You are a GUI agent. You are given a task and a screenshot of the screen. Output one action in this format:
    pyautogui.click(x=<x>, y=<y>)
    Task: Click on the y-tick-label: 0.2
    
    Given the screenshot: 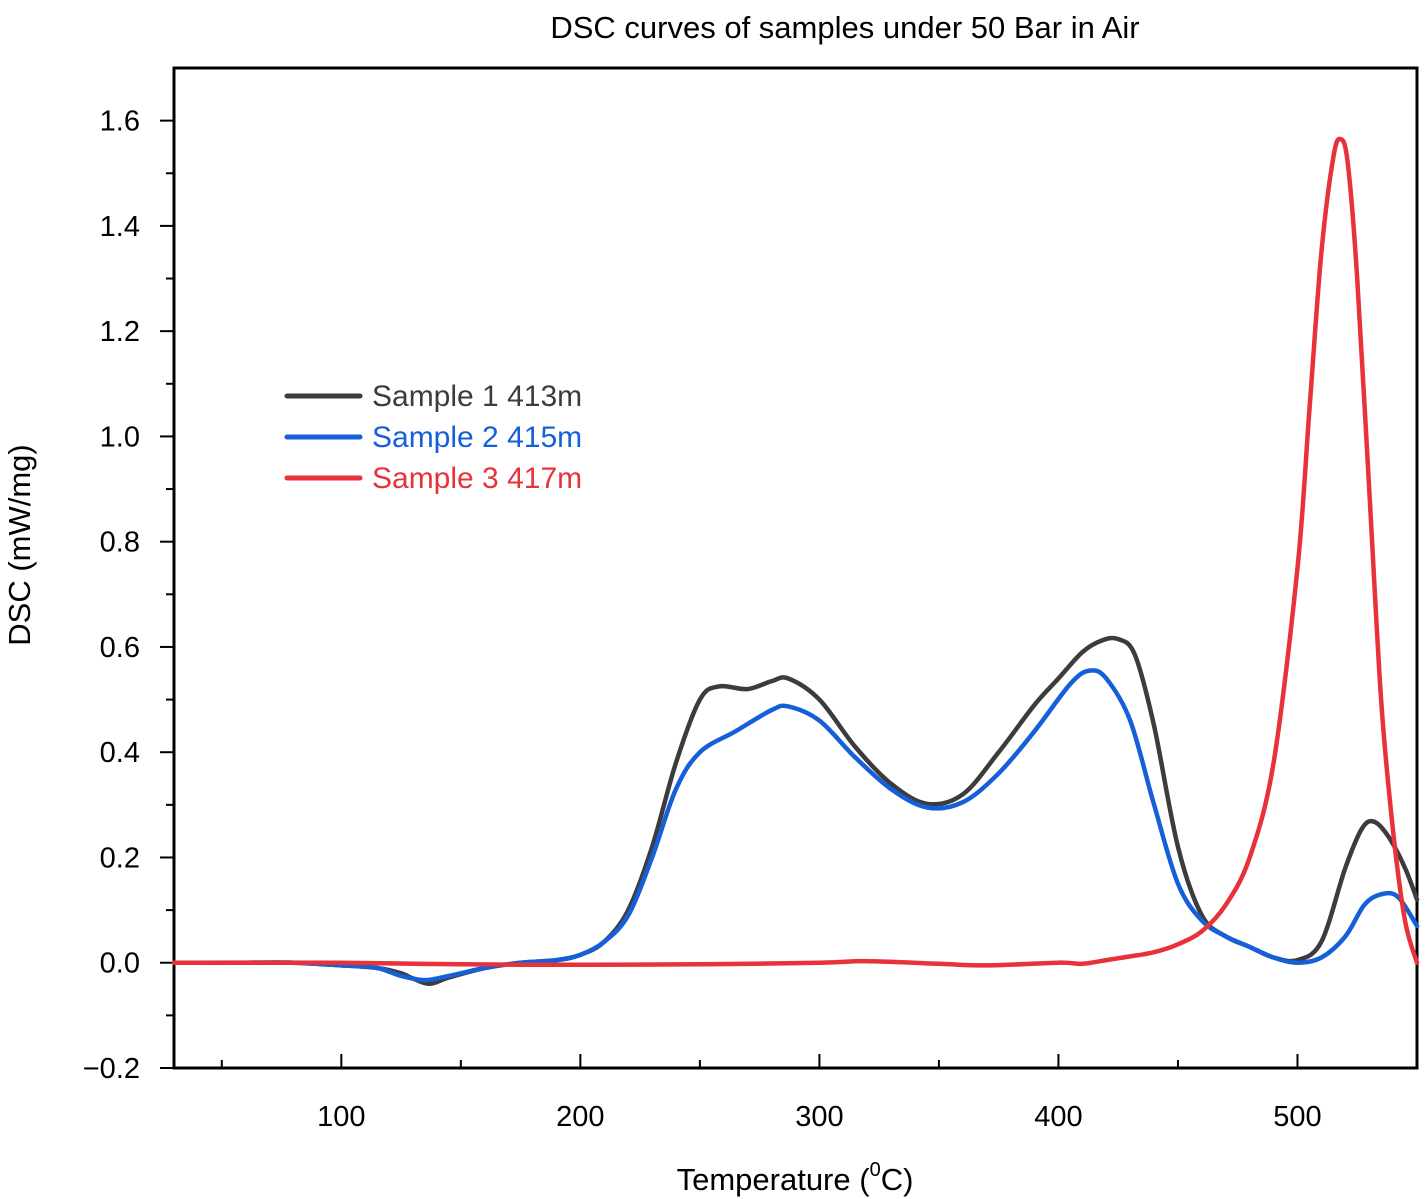 What is the action you would take?
    pyautogui.click(x=120, y=858)
    